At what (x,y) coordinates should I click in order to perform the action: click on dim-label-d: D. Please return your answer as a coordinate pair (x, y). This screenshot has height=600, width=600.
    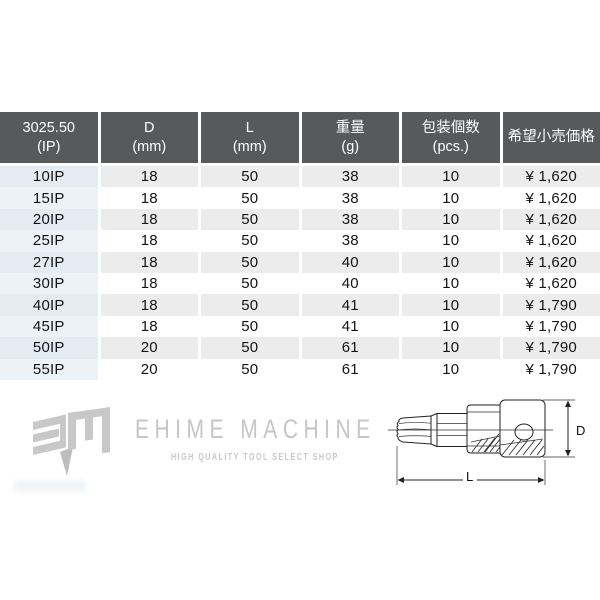
    Looking at the image, I should click on (580, 430).